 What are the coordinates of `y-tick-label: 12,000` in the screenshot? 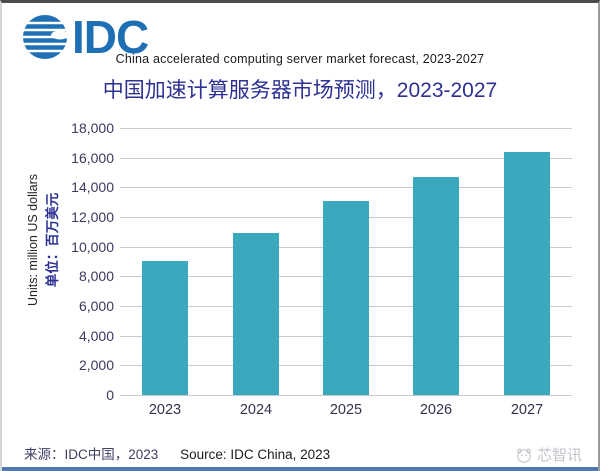 It's located at (92, 217).